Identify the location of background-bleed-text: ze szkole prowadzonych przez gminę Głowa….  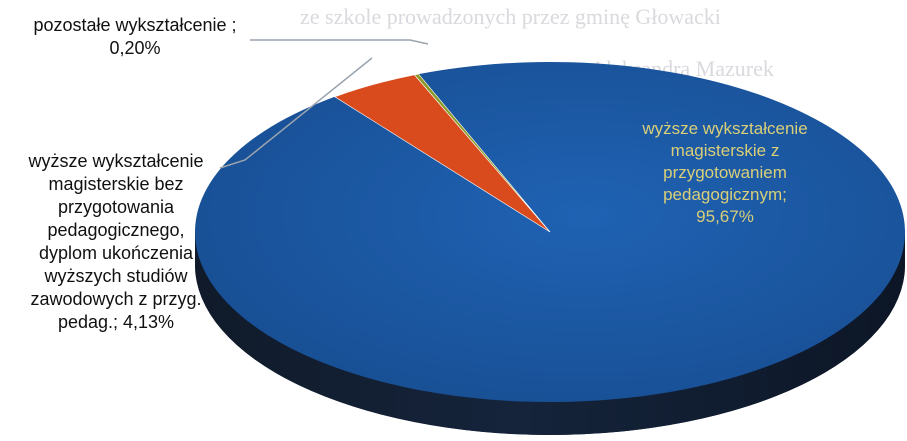
(510, 16).